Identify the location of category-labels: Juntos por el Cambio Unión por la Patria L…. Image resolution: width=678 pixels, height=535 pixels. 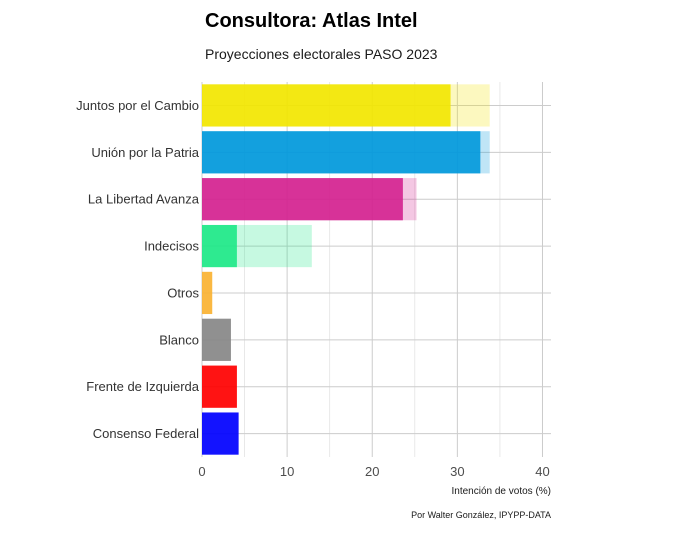
(138, 269).